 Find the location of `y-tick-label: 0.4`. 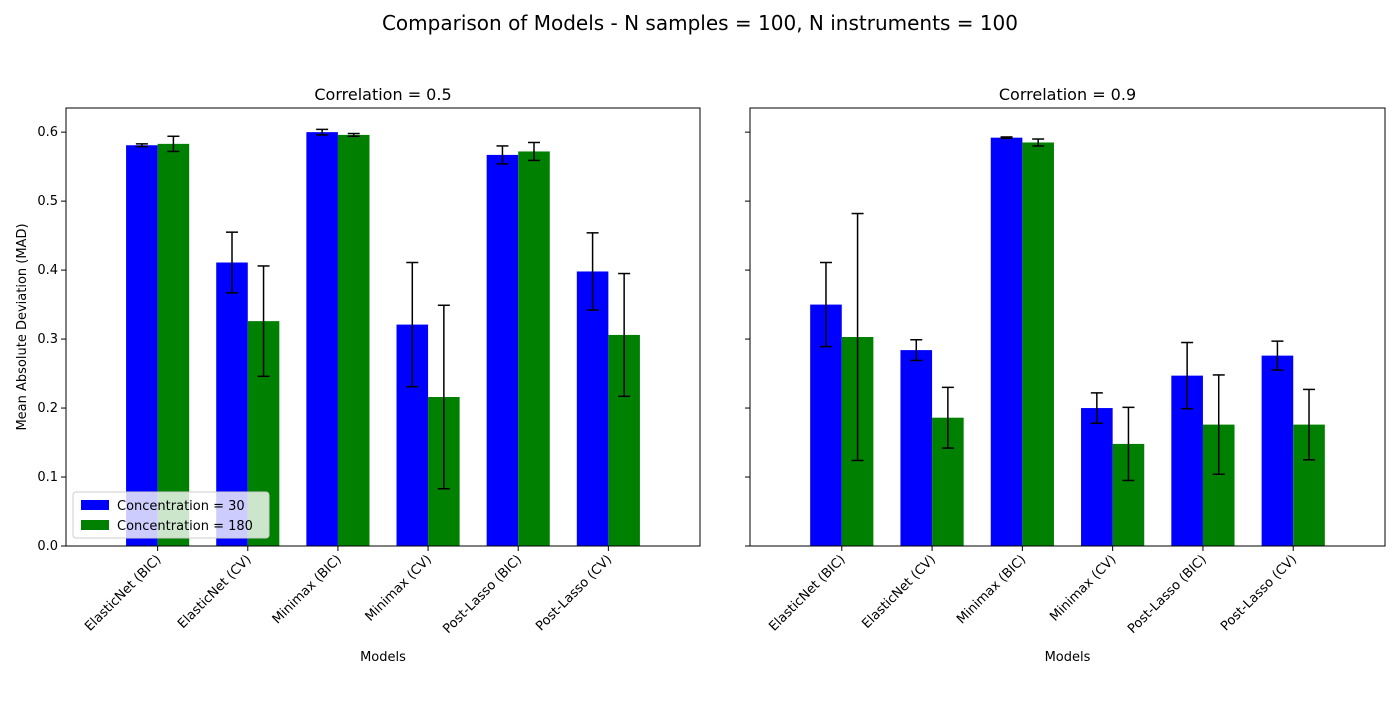

y-tick-label: 0.4 is located at coordinates (47, 270).